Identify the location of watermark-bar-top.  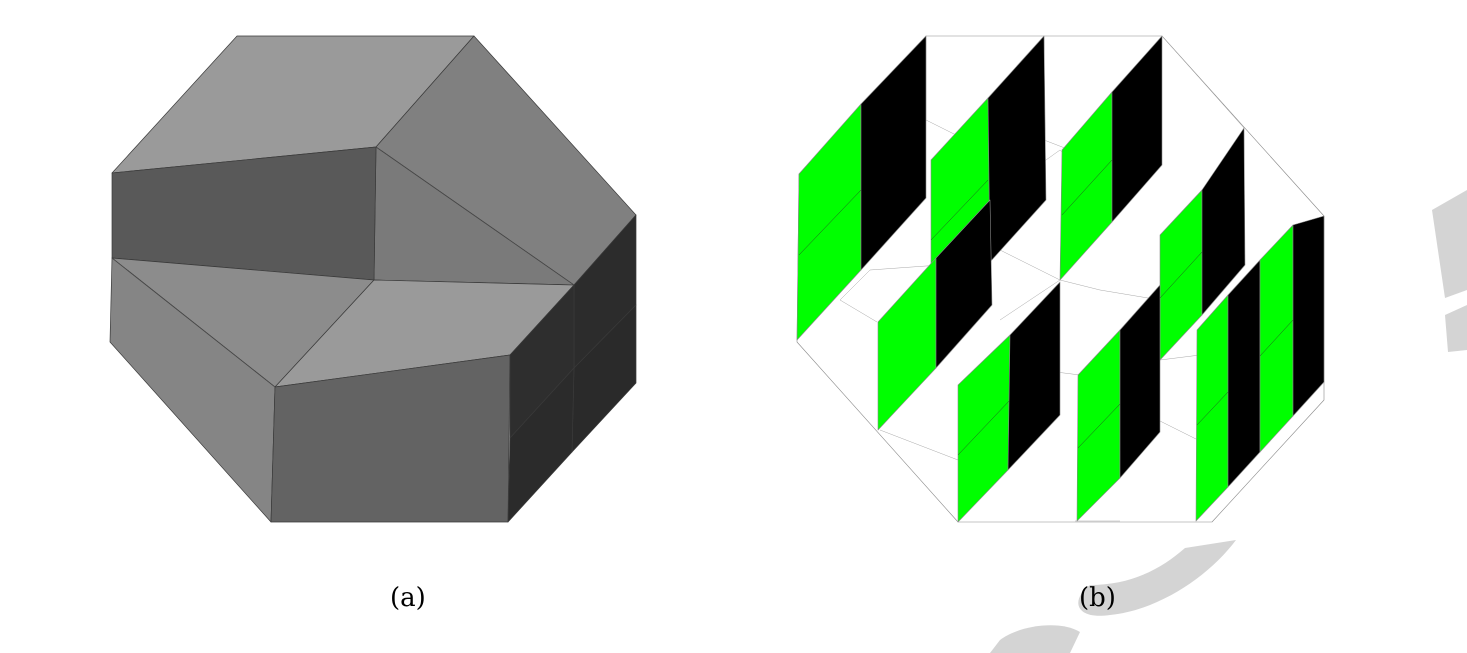
(1449, 244).